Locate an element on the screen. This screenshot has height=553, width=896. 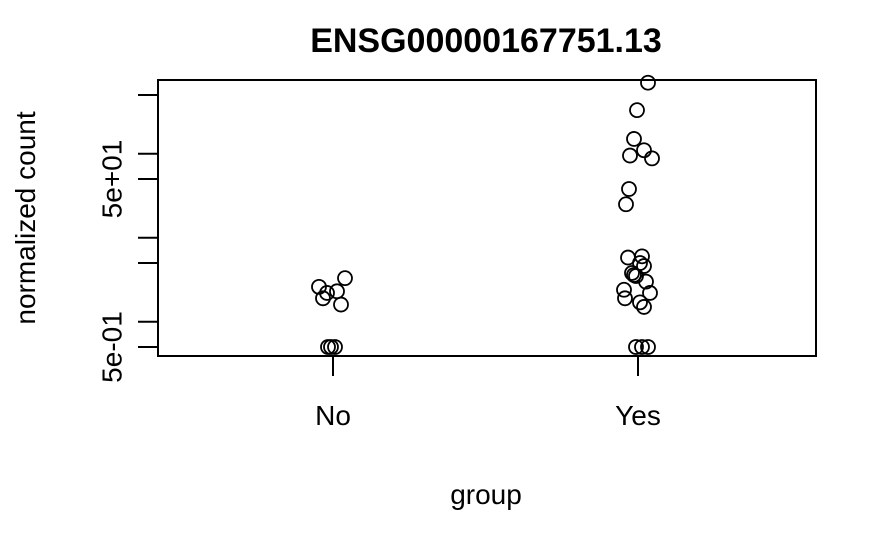
x-tick-label: No is located at coordinates (333, 415).